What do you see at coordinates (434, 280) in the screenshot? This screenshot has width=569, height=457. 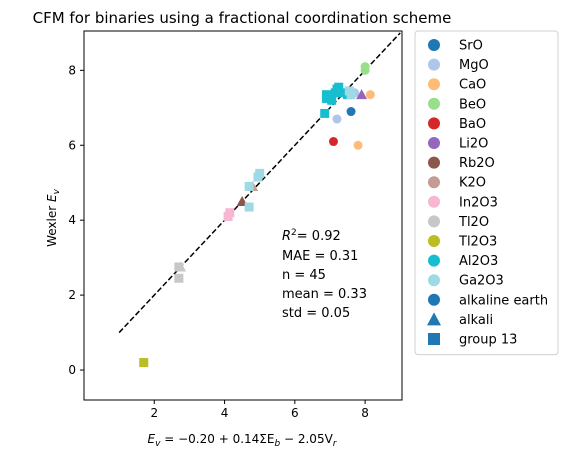 I see `legend-marker-ga2o3` at bounding box center [434, 280].